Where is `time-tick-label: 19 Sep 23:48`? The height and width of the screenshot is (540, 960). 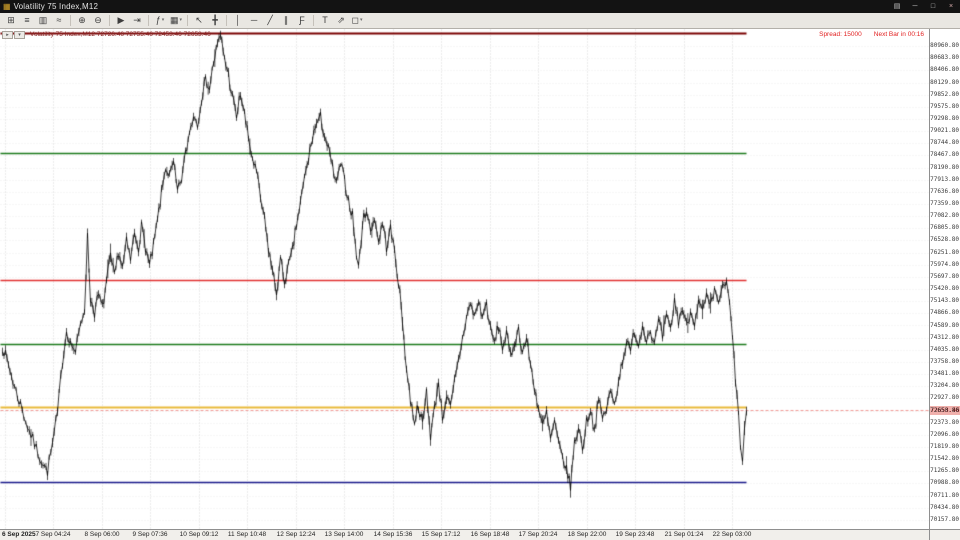
time-tick-label: 19 Sep 23:48 is located at coordinates (635, 534).